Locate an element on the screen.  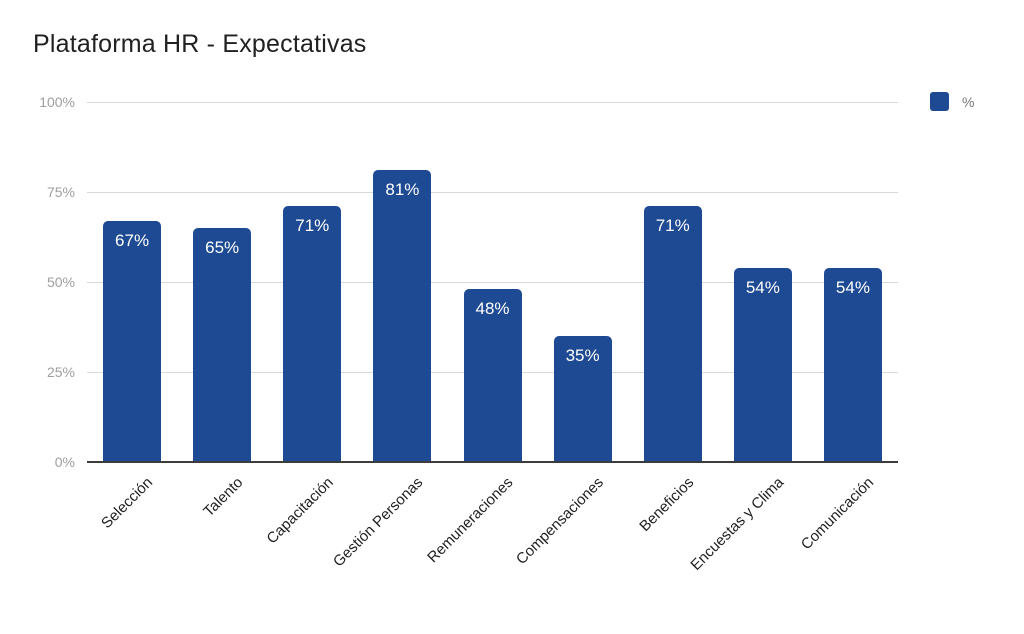
legend-swatch-icon is located at coordinates (939, 101).